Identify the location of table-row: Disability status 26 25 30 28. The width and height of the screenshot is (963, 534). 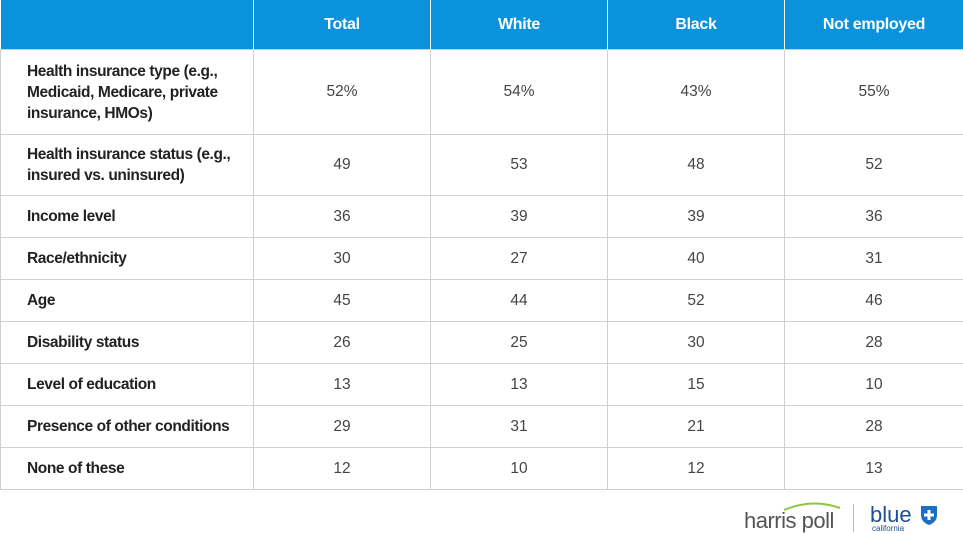
(481, 342).